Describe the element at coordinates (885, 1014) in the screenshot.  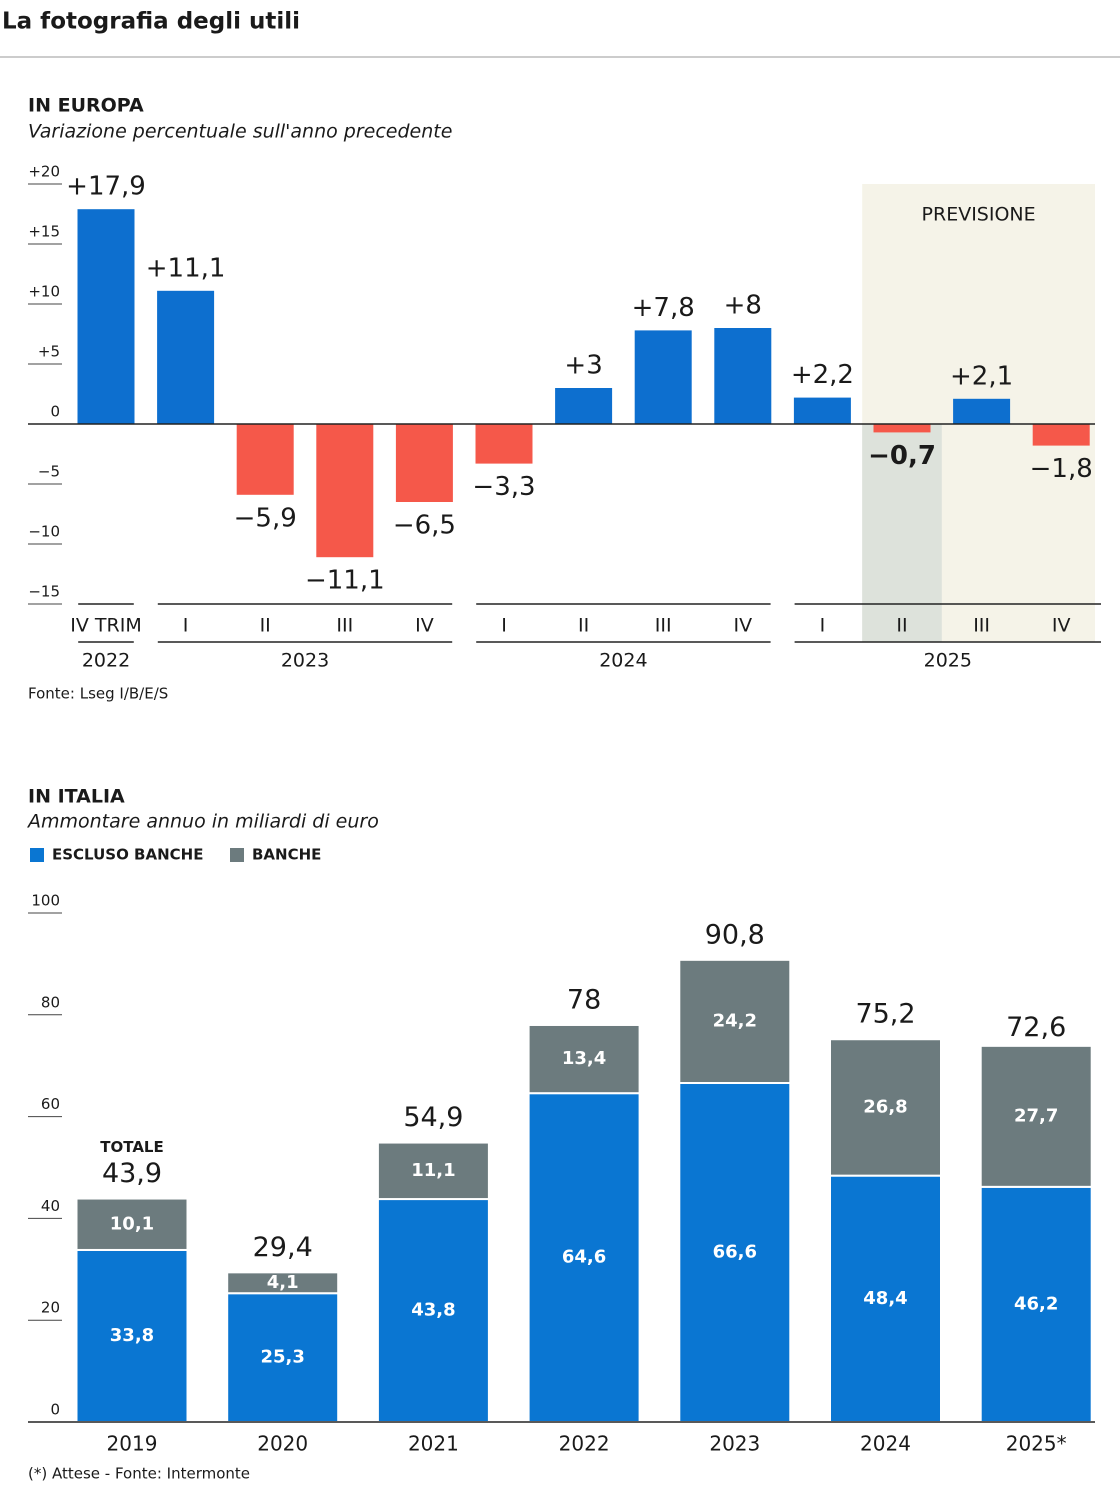
I see `total-label: 75,2` at that location.